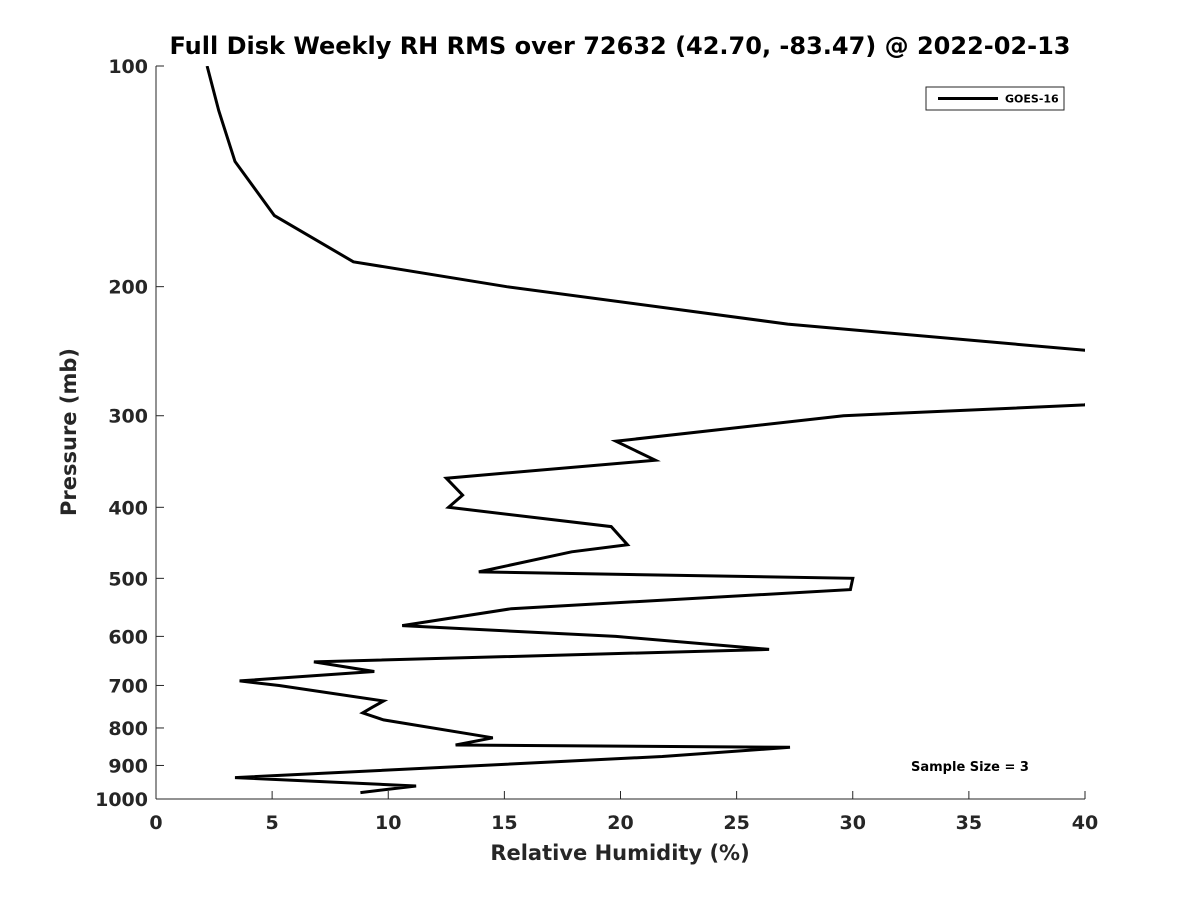 This screenshot has width=1200, height=900. Describe the element at coordinates (969, 823) in the screenshot. I see `x-tick-label: 35` at that location.